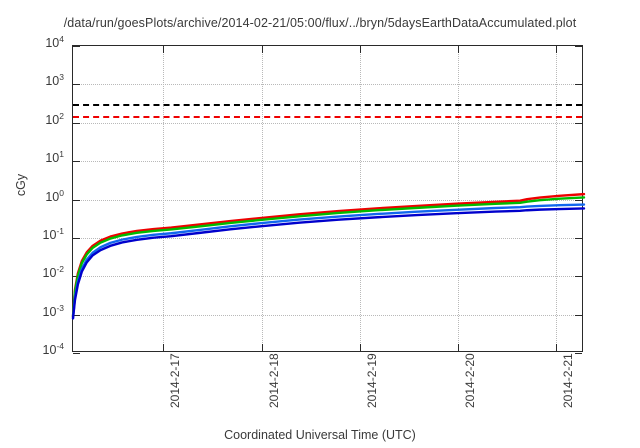  I want to click on black-threshold, so click(327, 105).